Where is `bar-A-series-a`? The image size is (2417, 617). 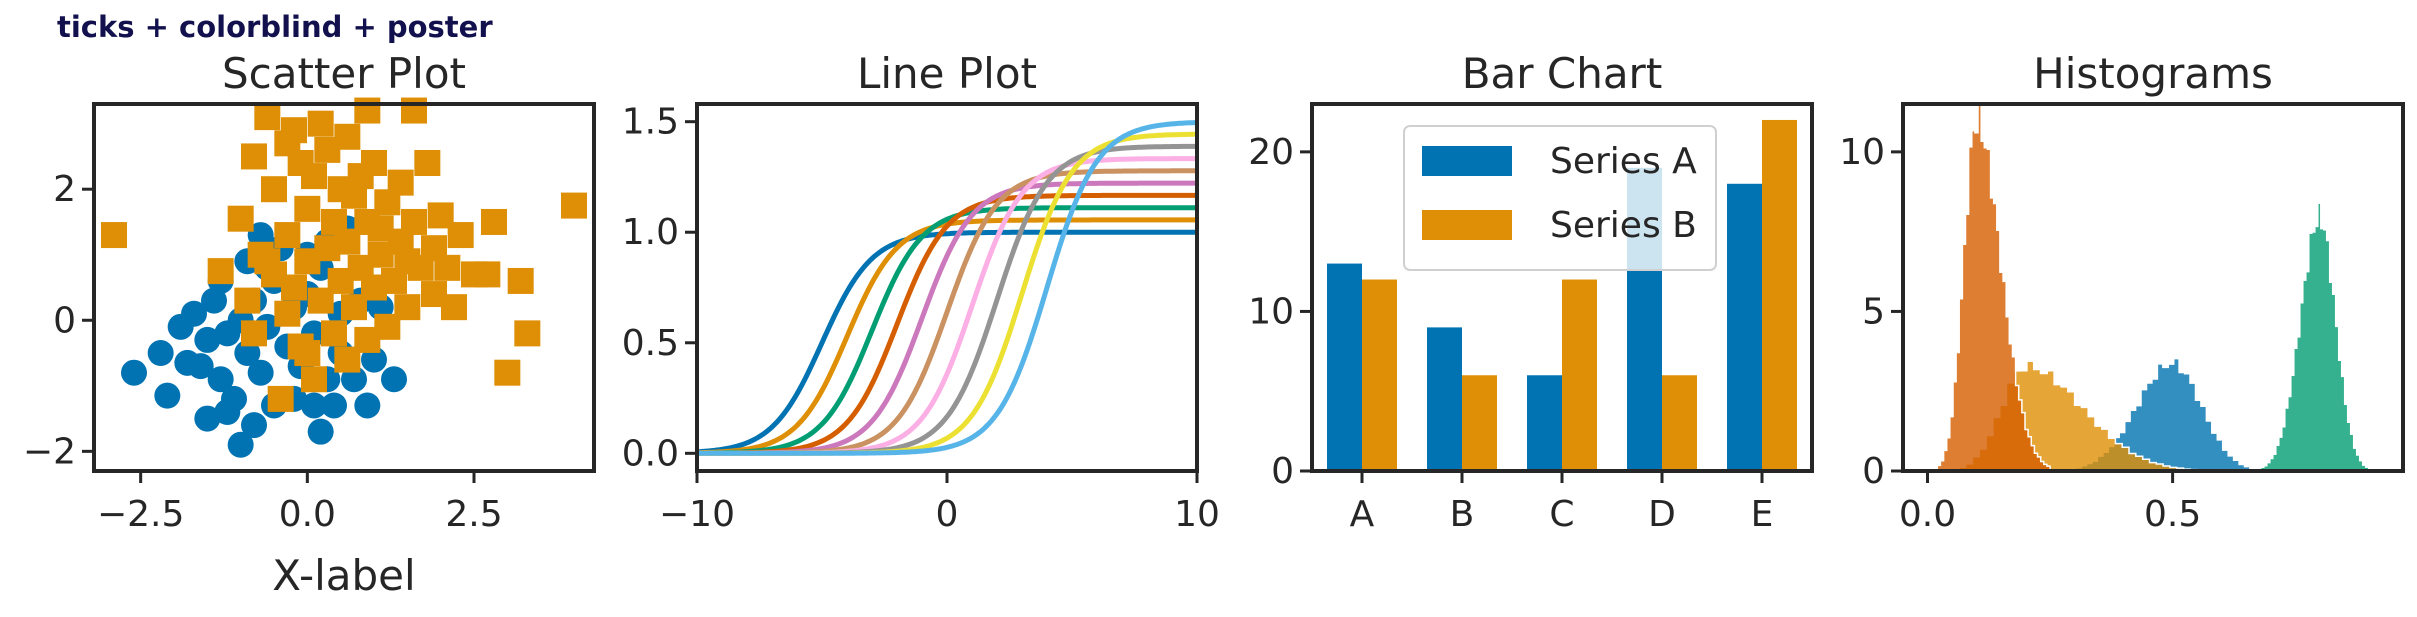 bar-A-series-a is located at coordinates (1344, 367).